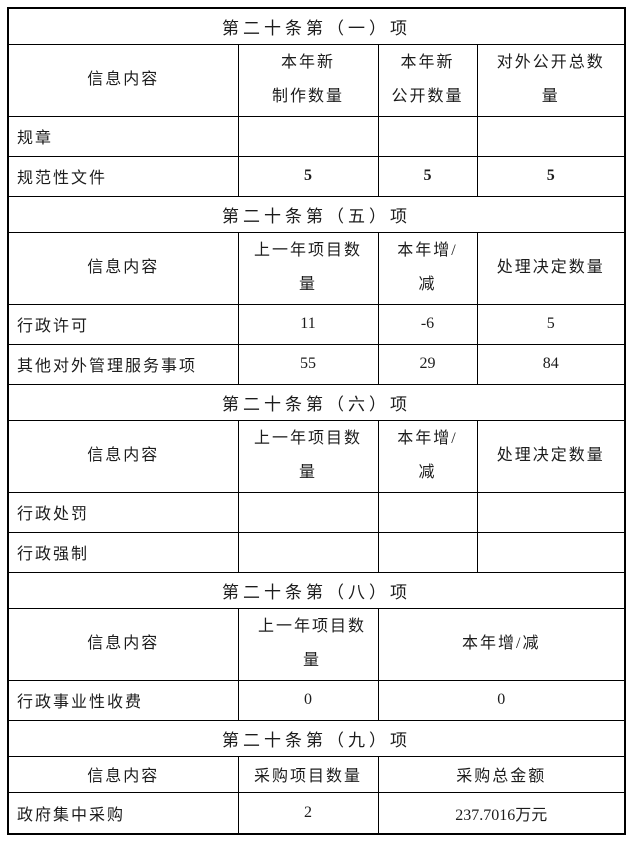 The image size is (629, 848). I want to click on table-row-other-services: 其他对外管理服务事项 55 29 84, so click(316, 364).